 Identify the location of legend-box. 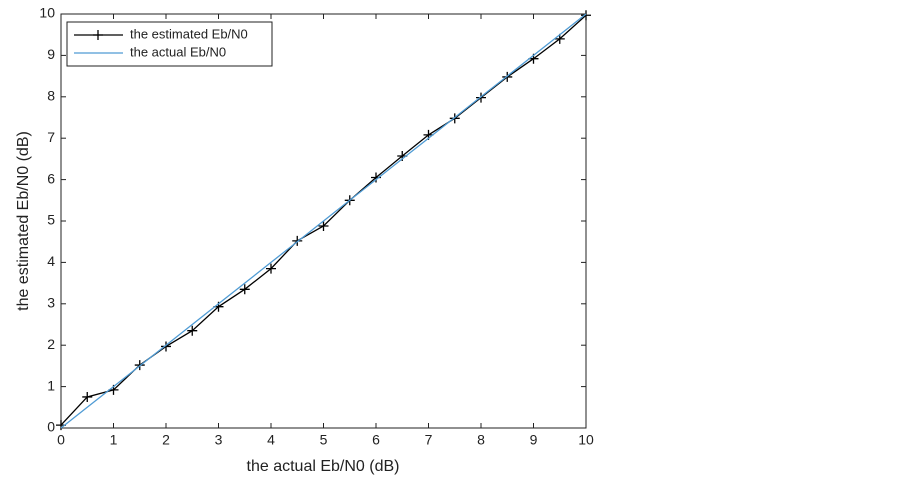
(169, 44).